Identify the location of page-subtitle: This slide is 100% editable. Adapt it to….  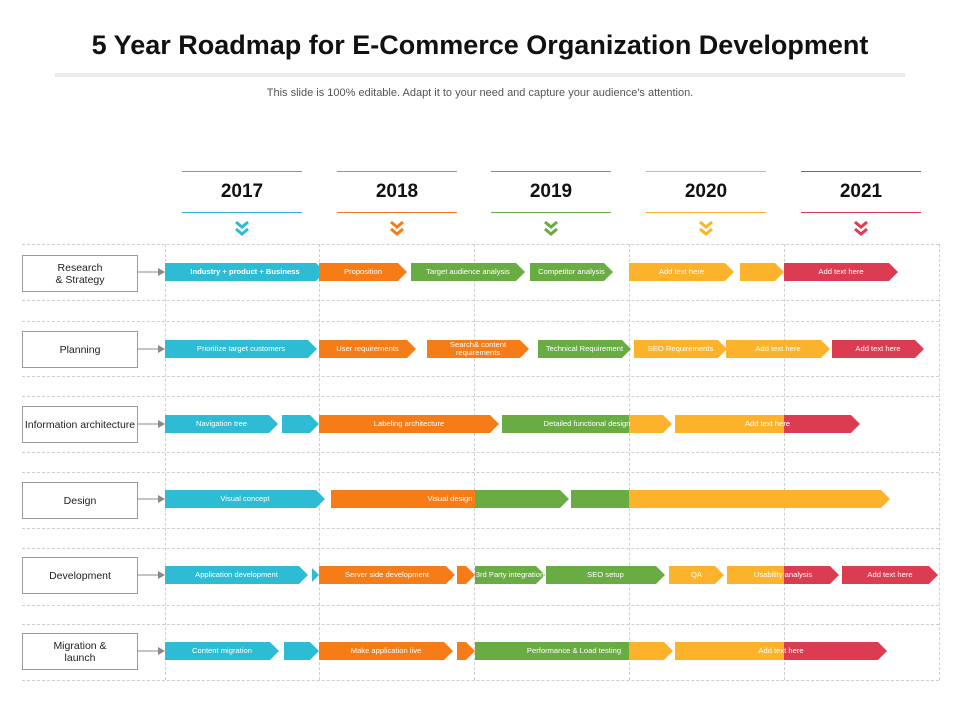
(480, 93).